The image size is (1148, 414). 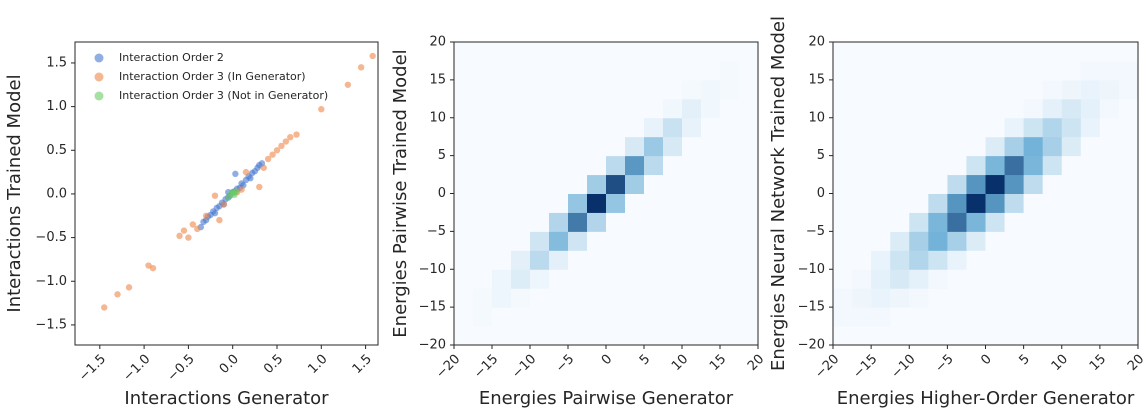 What do you see at coordinates (181, 368) in the screenshot?
I see `x-tick-label: −0.5` at bounding box center [181, 368].